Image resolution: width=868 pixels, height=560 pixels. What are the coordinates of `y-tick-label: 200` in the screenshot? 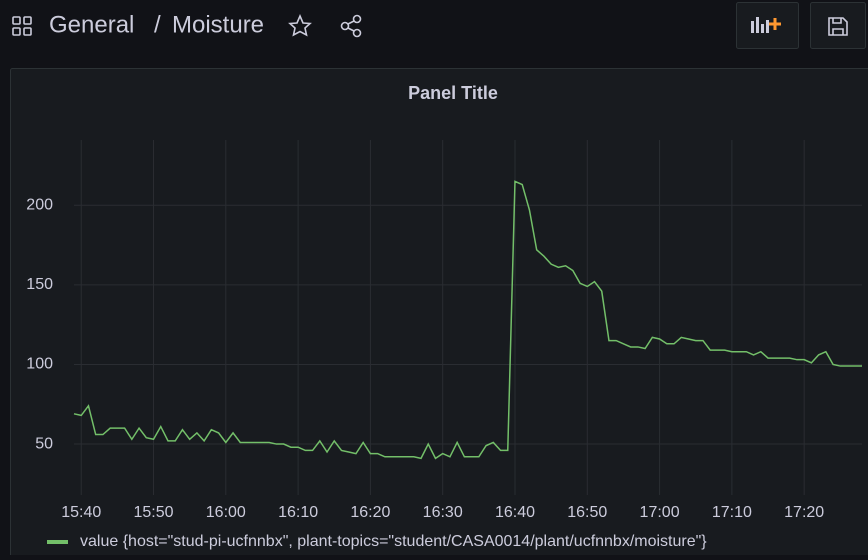 It's located at (39, 204).